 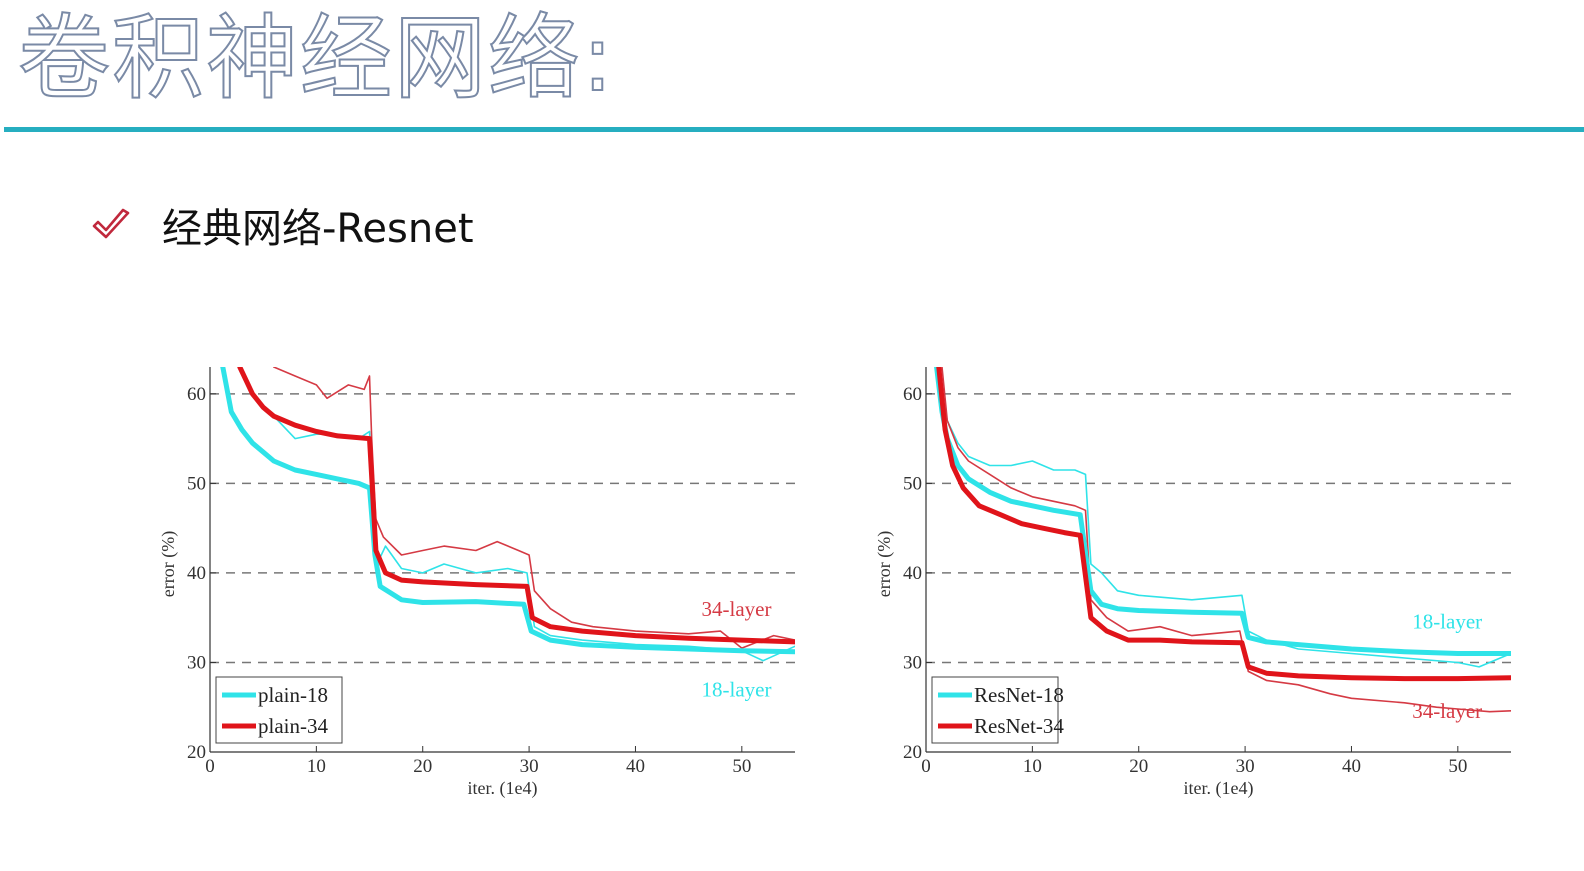 What do you see at coordinates (318, 229) in the screenshot?
I see `bullet-text: 经典网络-Resnet` at bounding box center [318, 229].